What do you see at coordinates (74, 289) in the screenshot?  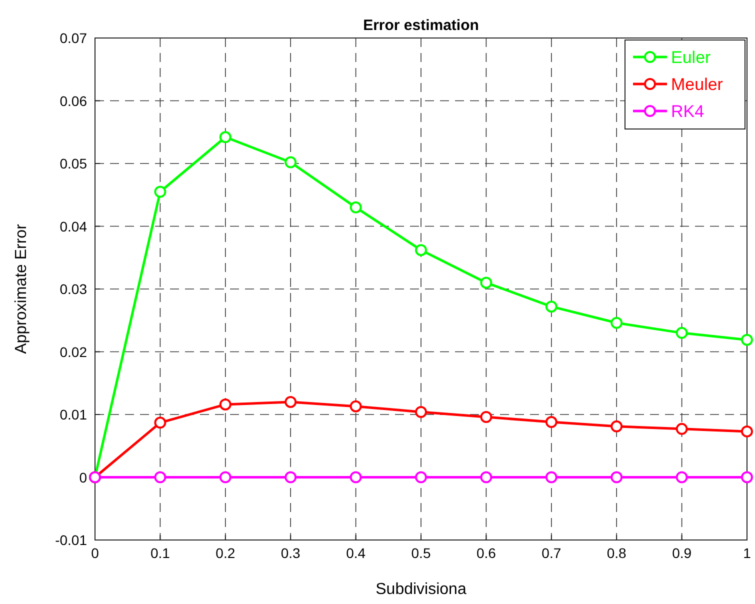 I see `y-tick-label: 0.03` at bounding box center [74, 289].